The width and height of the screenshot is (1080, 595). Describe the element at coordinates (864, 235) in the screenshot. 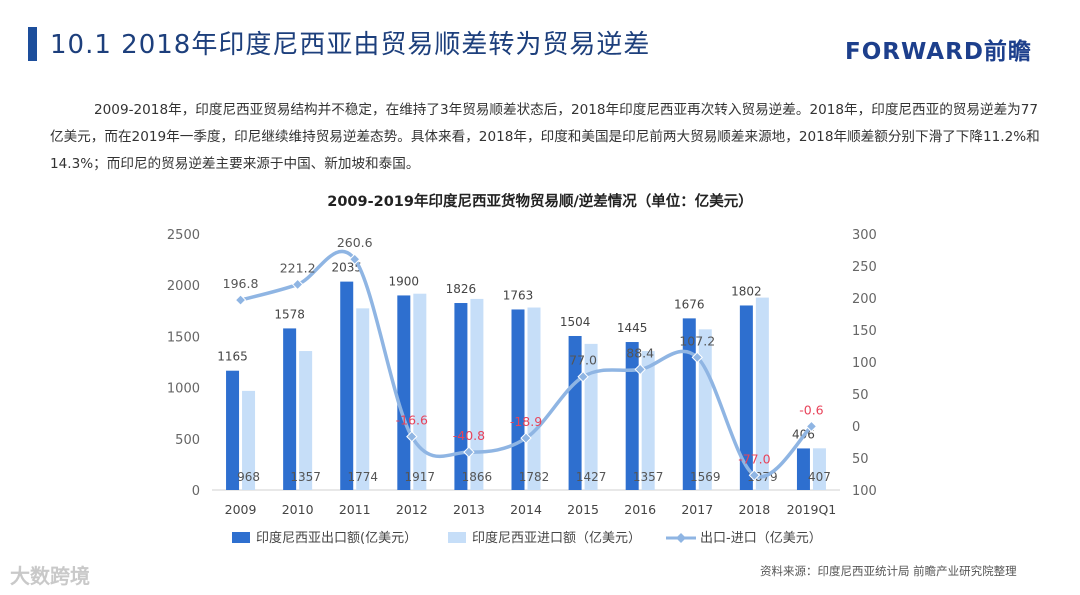

I see `right-axis-tick-label: 300` at that location.